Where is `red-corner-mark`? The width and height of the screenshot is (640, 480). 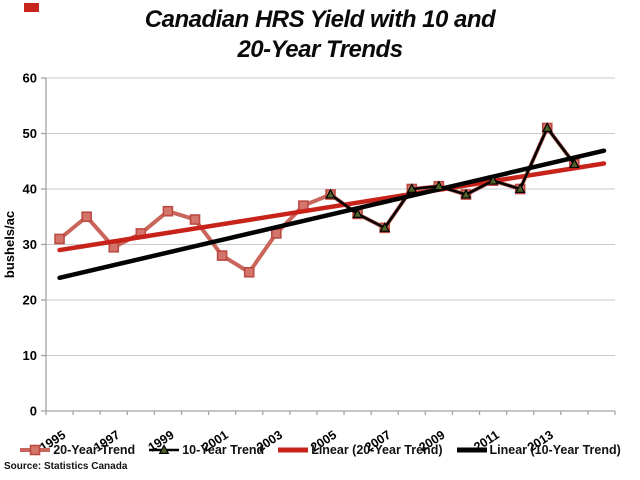
red-corner-mark is located at coordinates (31, 7).